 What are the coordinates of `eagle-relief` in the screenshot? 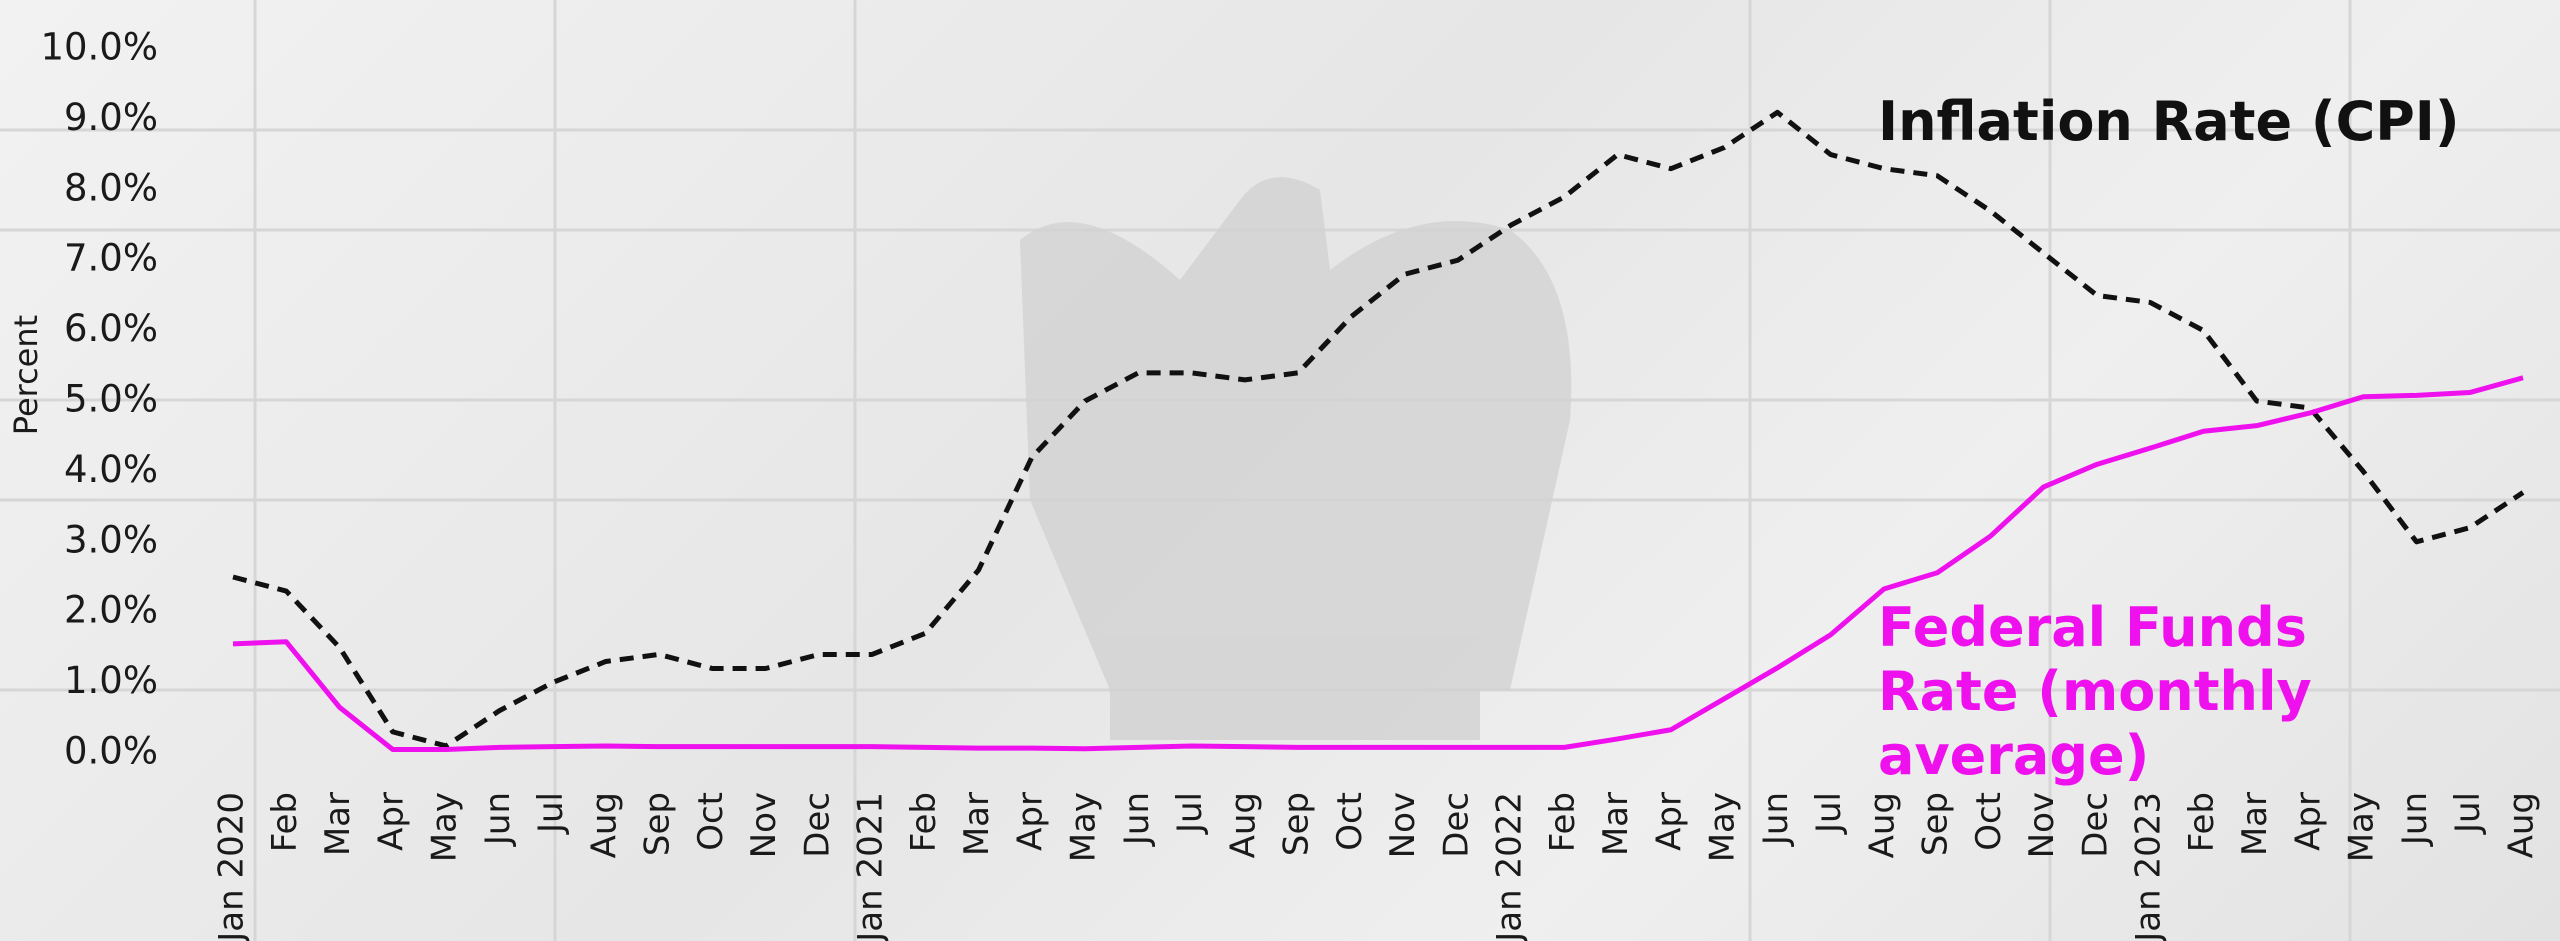 It's located at (1296, 458).